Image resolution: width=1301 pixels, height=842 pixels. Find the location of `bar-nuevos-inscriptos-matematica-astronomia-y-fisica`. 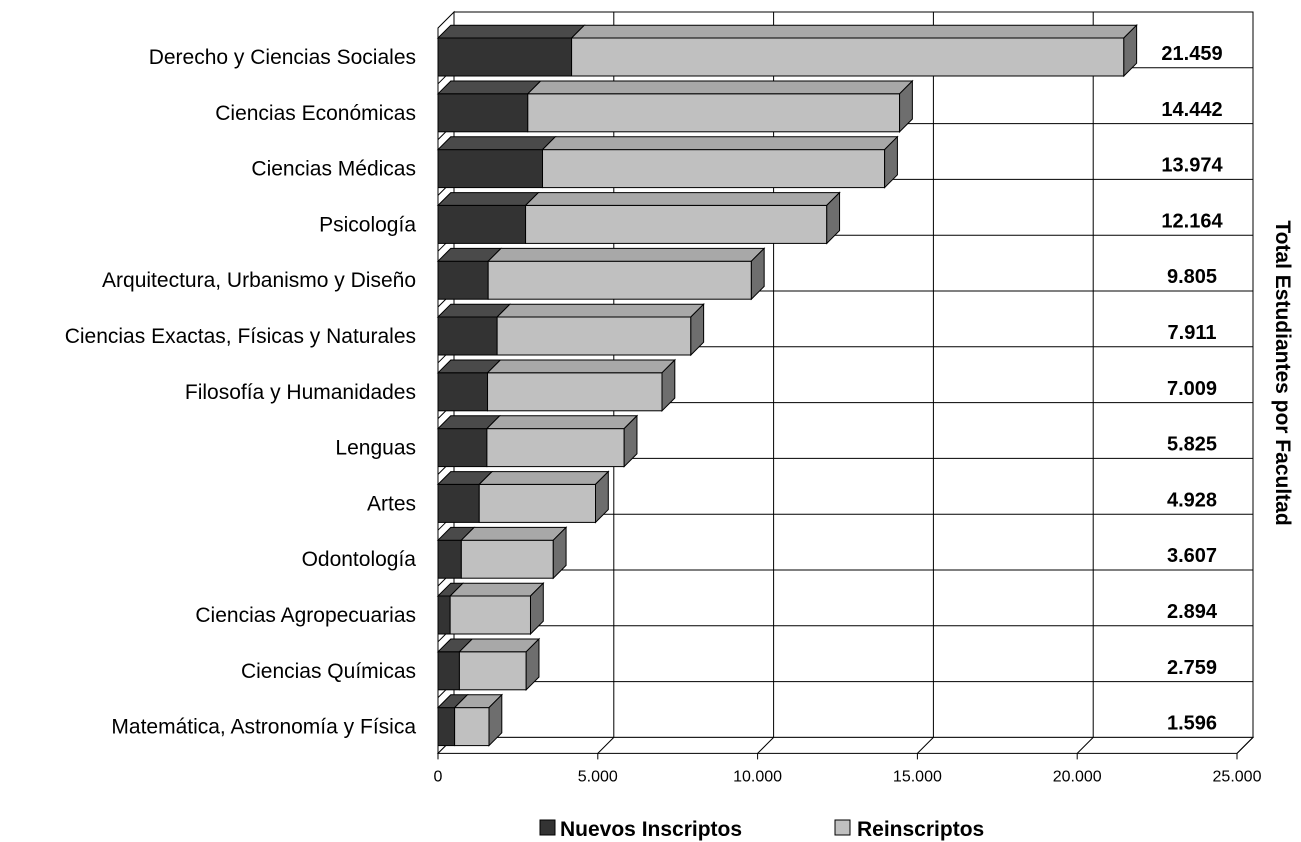

bar-nuevos-inscriptos-matematica-astronomia-y-fisica is located at coordinates (446, 727).